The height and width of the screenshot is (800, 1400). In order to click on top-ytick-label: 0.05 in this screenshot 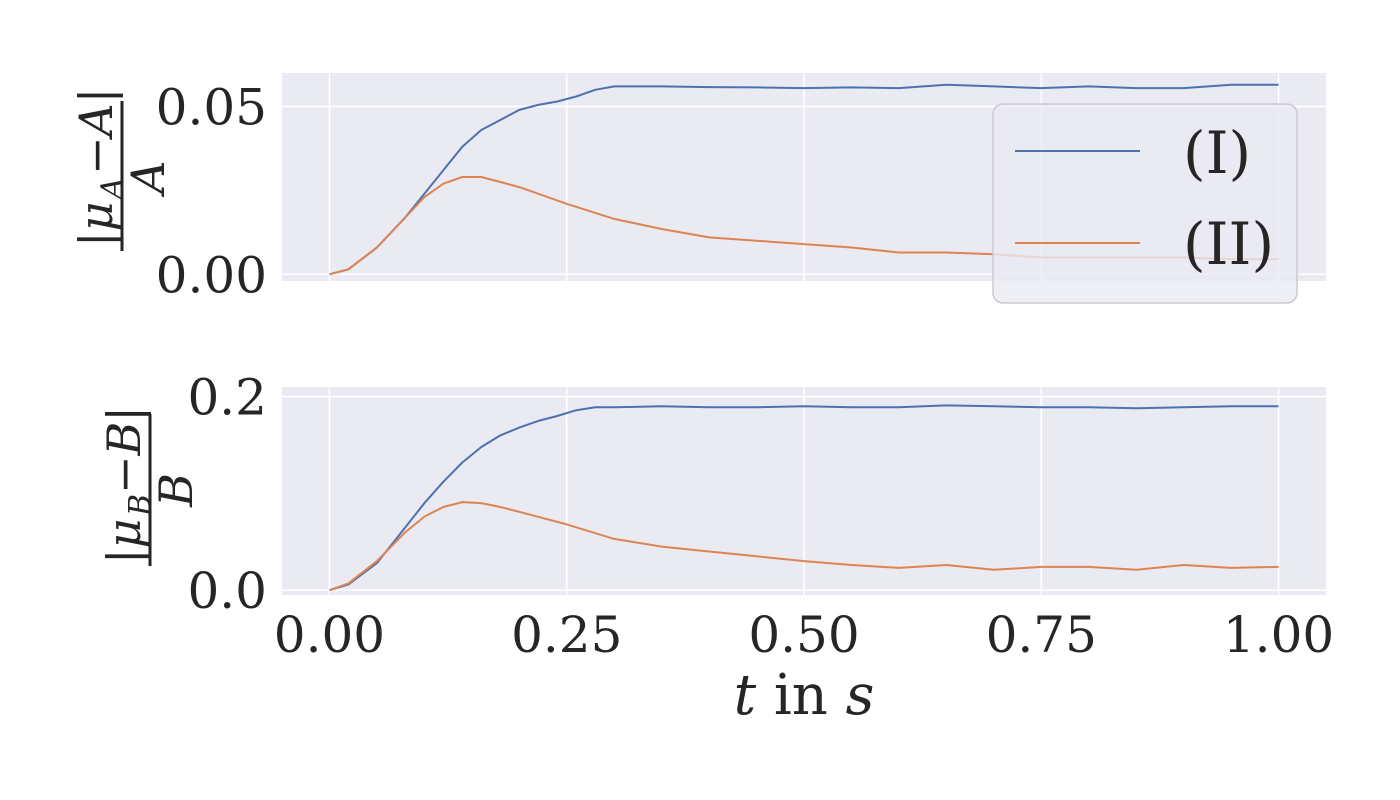, I will do `click(211, 108)`.